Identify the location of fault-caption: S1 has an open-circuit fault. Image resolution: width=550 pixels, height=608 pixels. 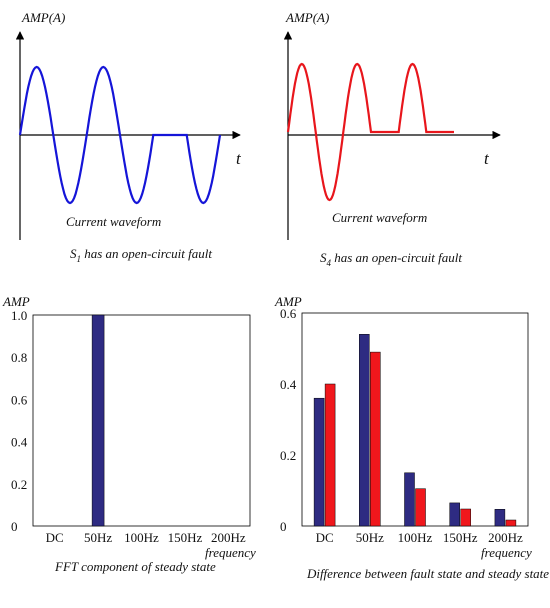
(141, 255).